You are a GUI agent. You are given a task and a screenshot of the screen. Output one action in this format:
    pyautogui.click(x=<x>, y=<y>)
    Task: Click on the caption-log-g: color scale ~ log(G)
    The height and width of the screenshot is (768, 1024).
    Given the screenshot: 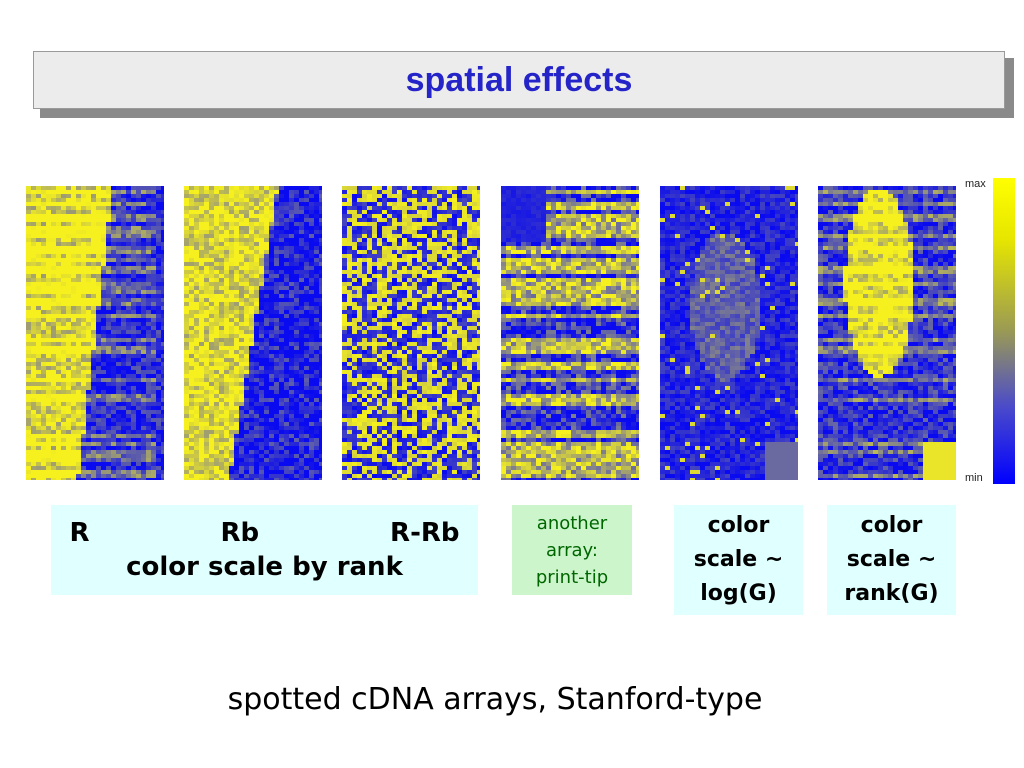 What is the action you would take?
    pyautogui.click(x=738, y=560)
    